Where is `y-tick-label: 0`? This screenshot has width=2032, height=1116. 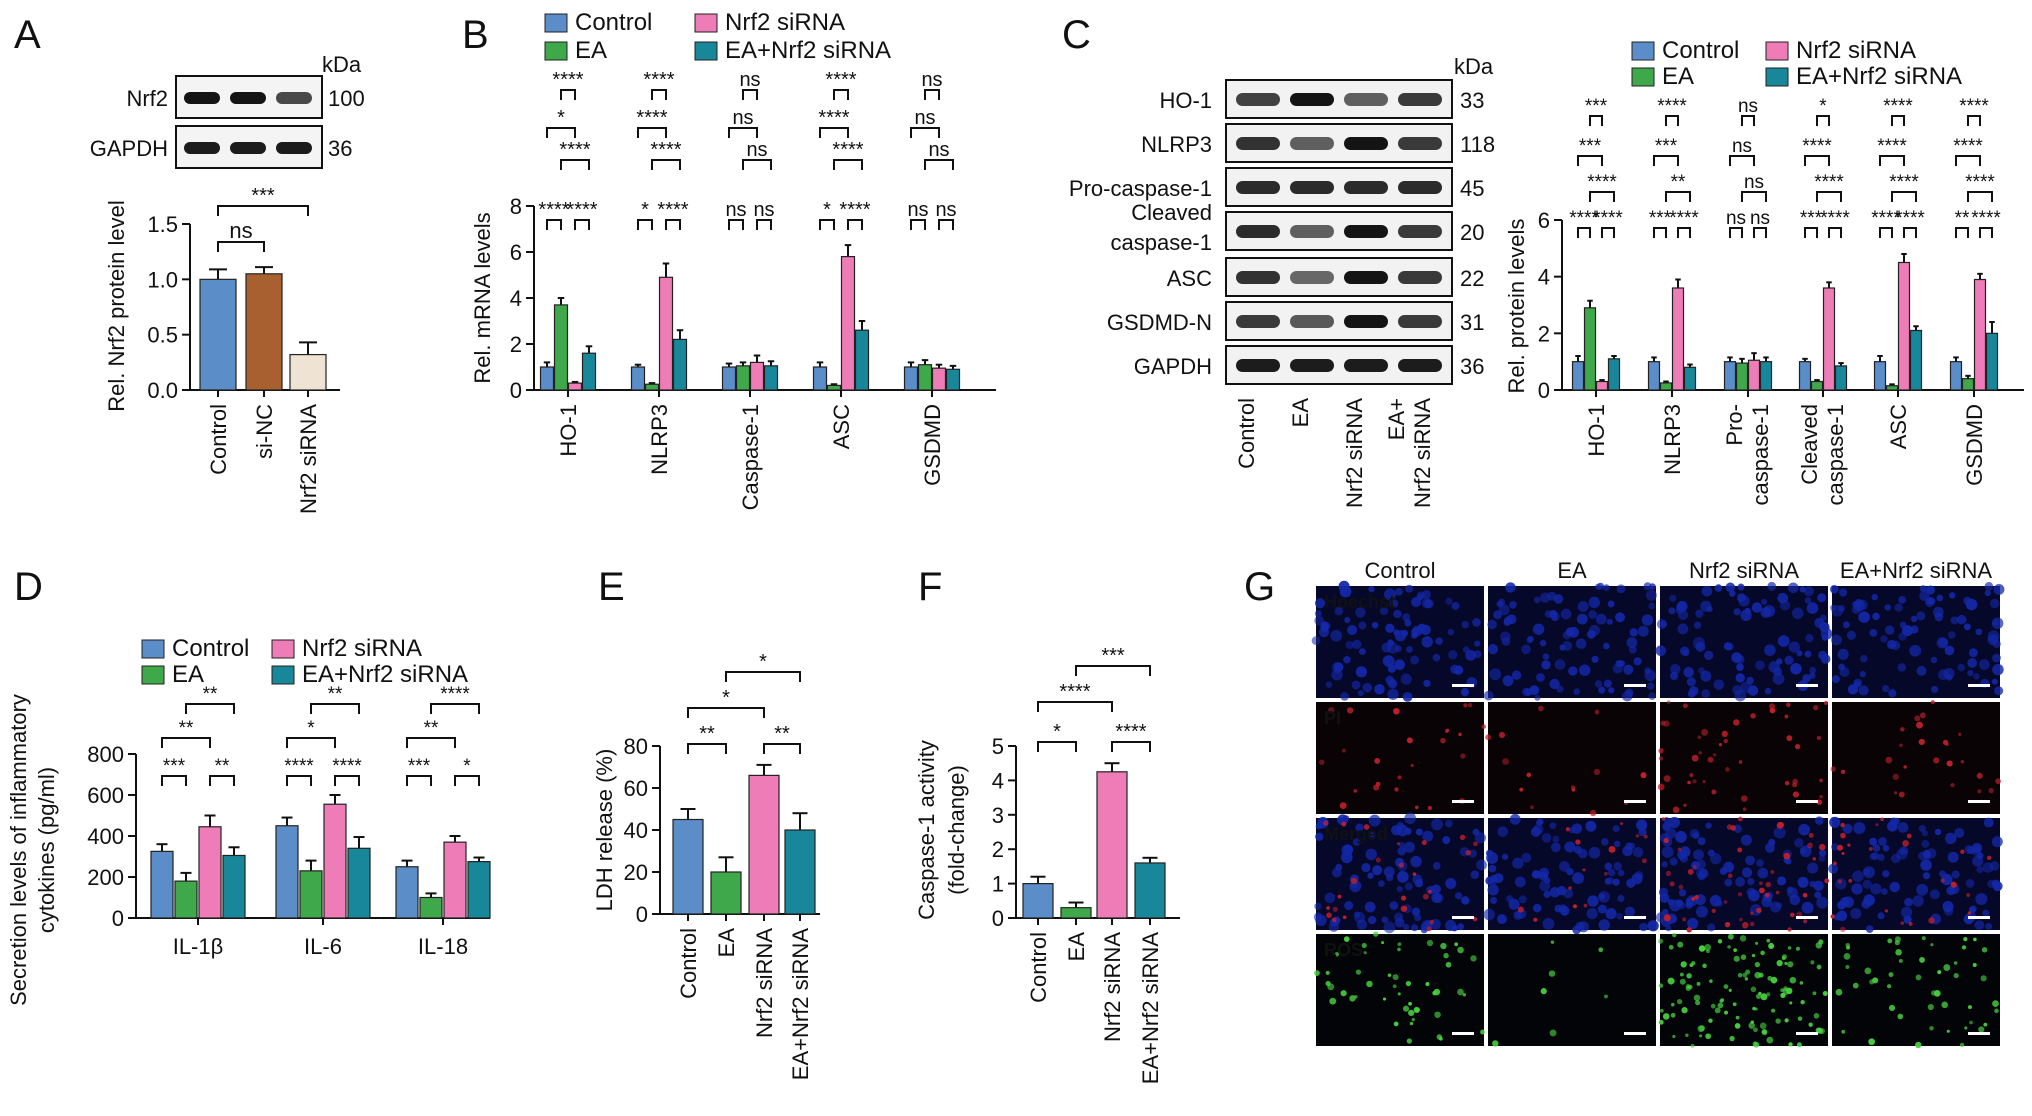
y-tick-label: 0 is located at coordinates (642, 914).